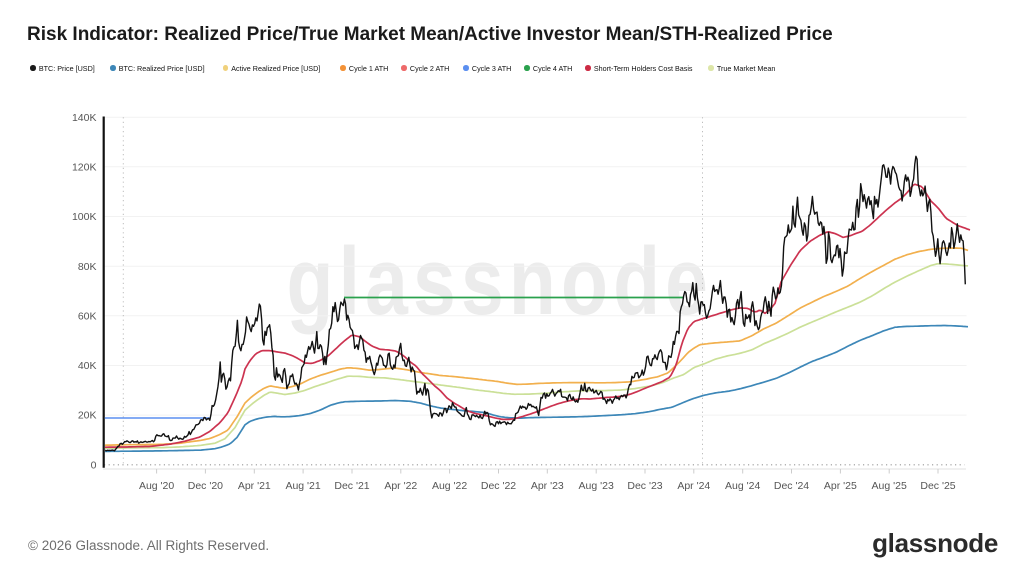  Describe the element at coordinates (84, 167) in the screenshot. I see `svg-text: 120K` at that location.